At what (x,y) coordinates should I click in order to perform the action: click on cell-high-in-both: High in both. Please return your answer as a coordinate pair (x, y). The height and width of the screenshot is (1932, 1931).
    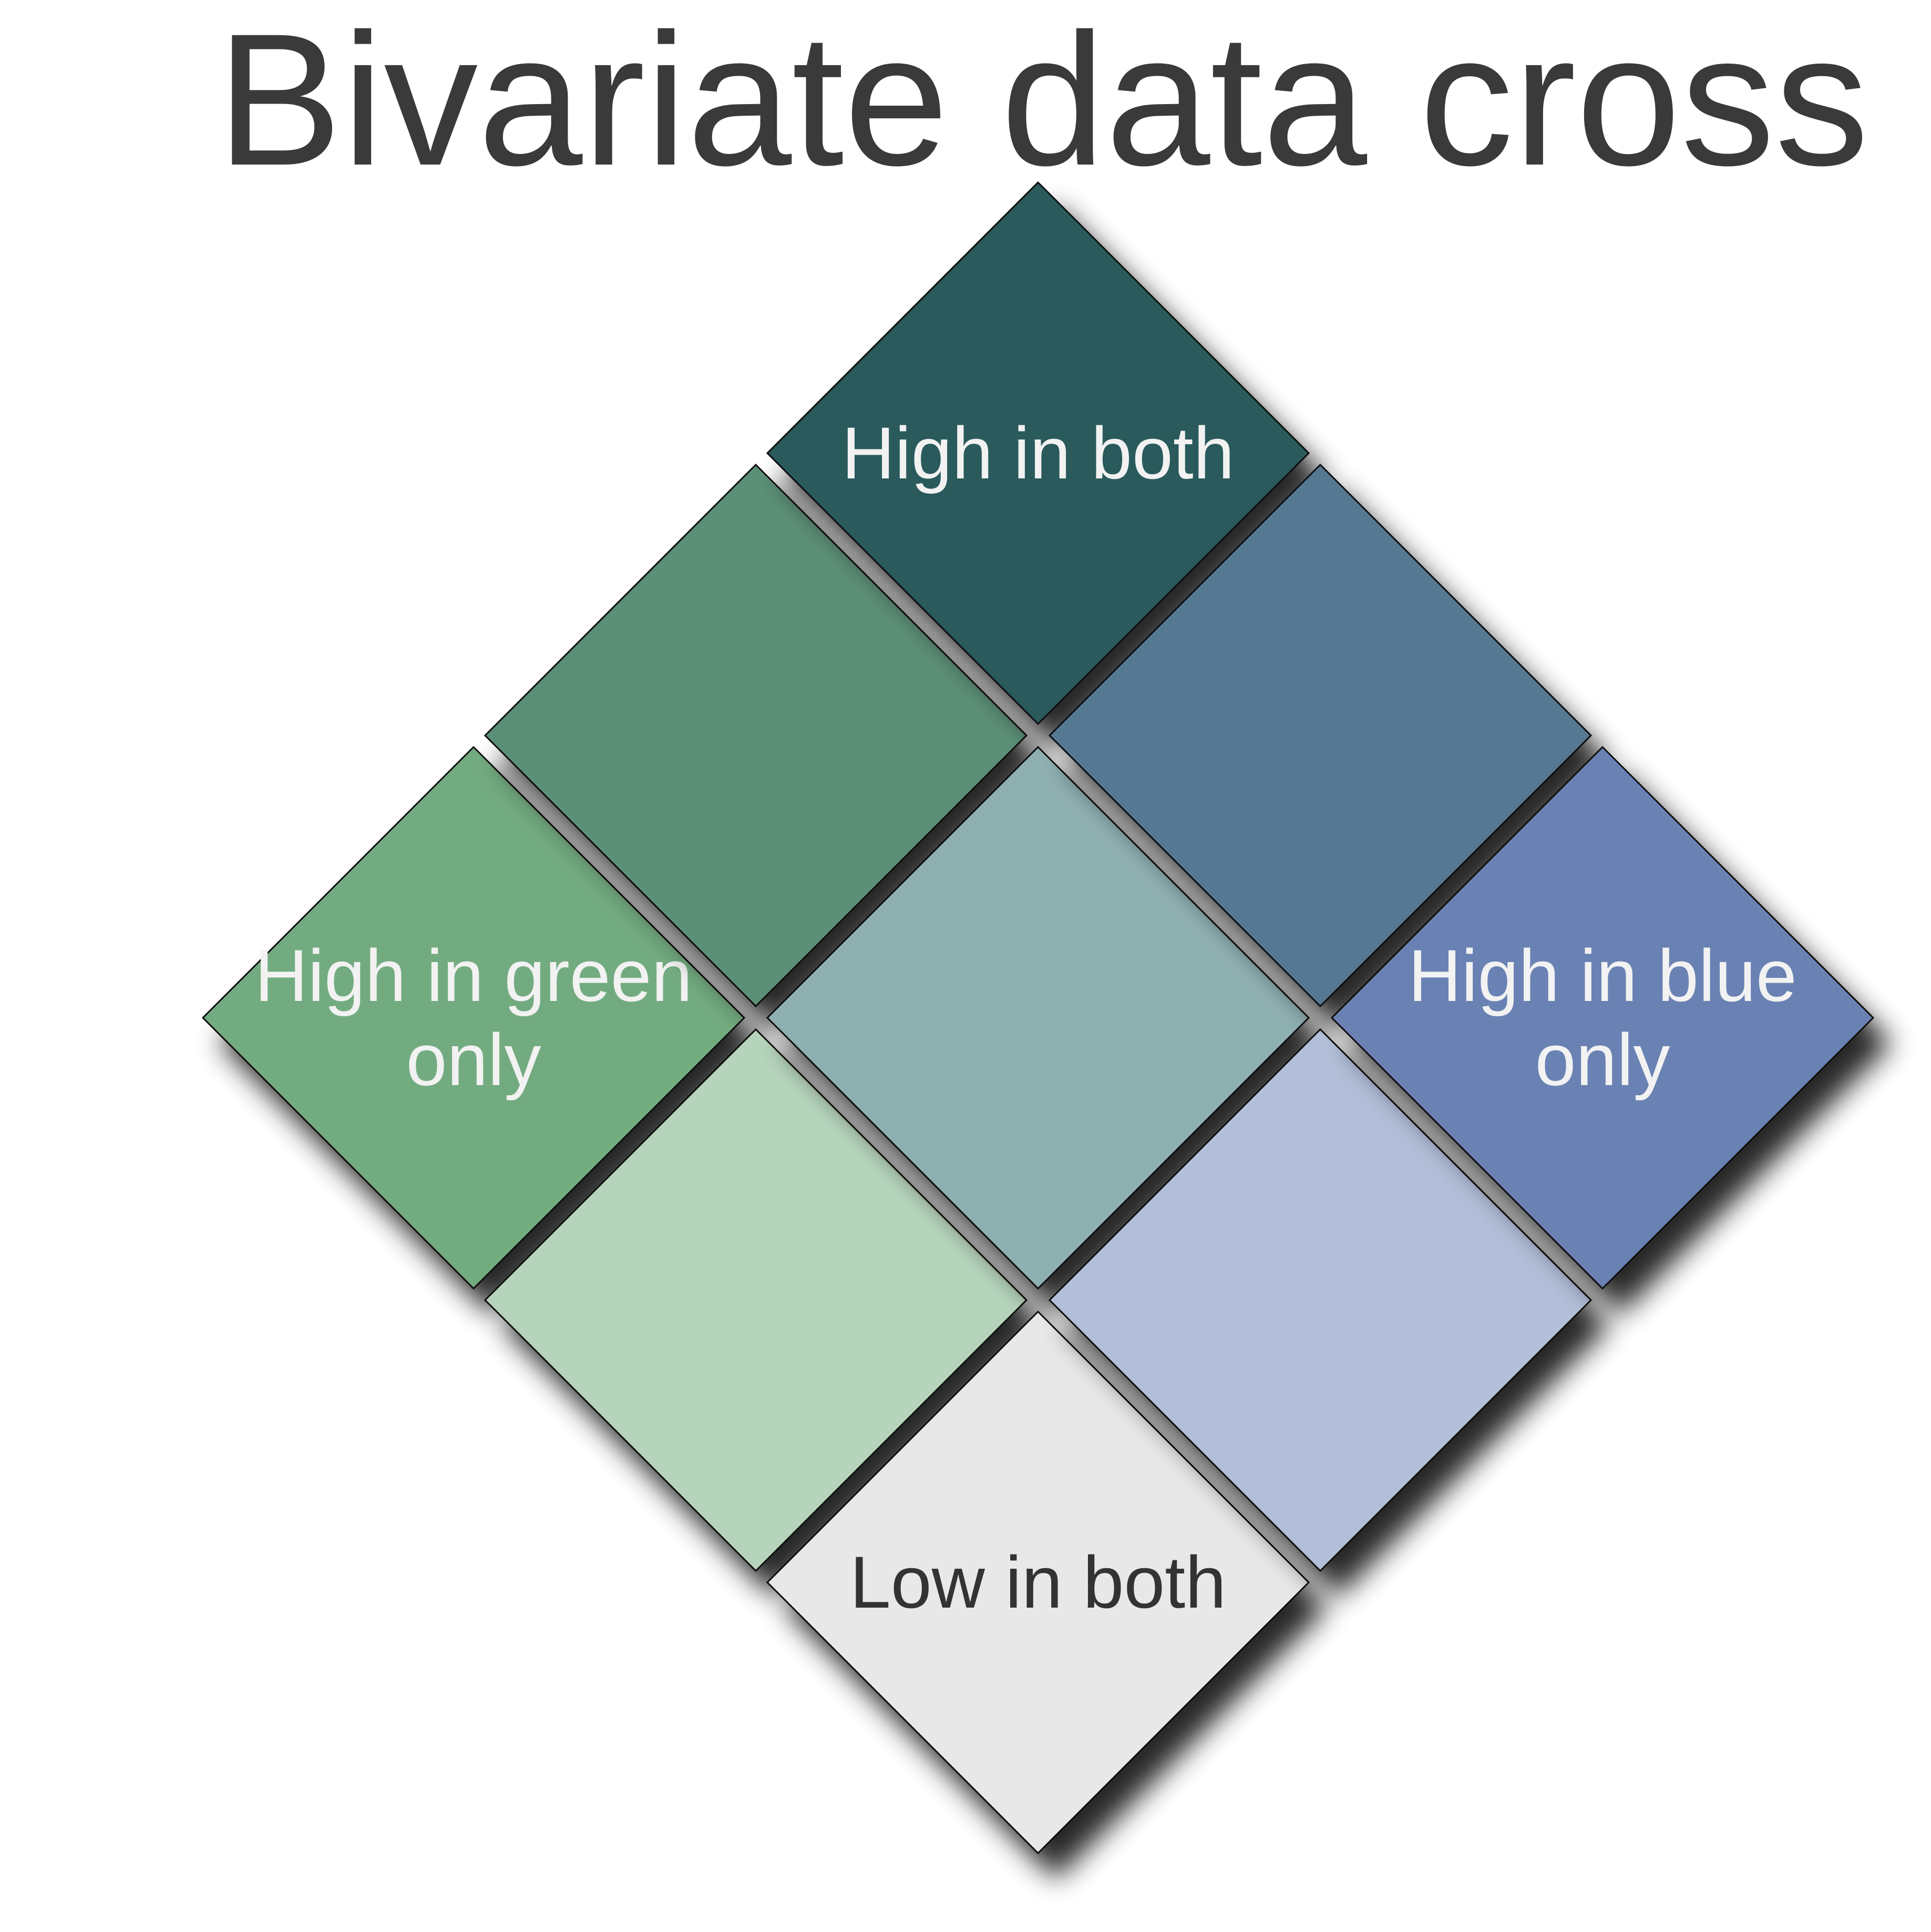
    Looking at the image, I should click on (1038, 453).